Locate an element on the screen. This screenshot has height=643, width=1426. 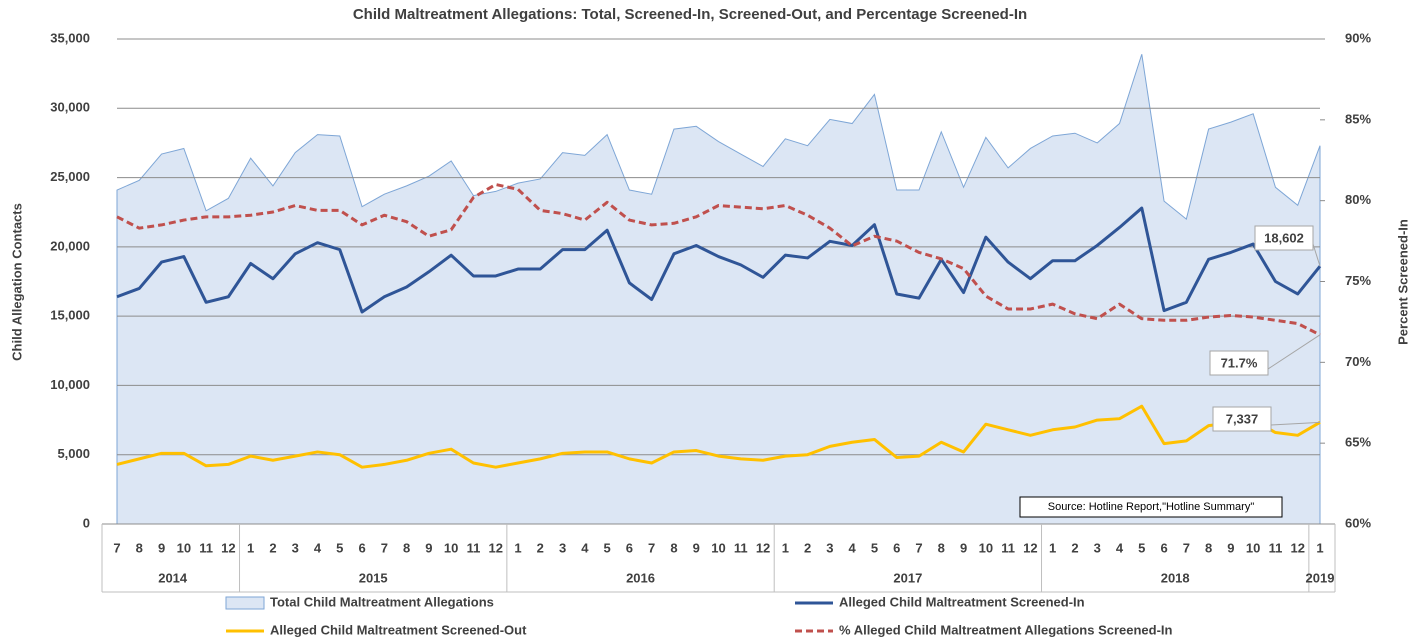
data-label: 7,337 is located at coordinates (1242, 418).